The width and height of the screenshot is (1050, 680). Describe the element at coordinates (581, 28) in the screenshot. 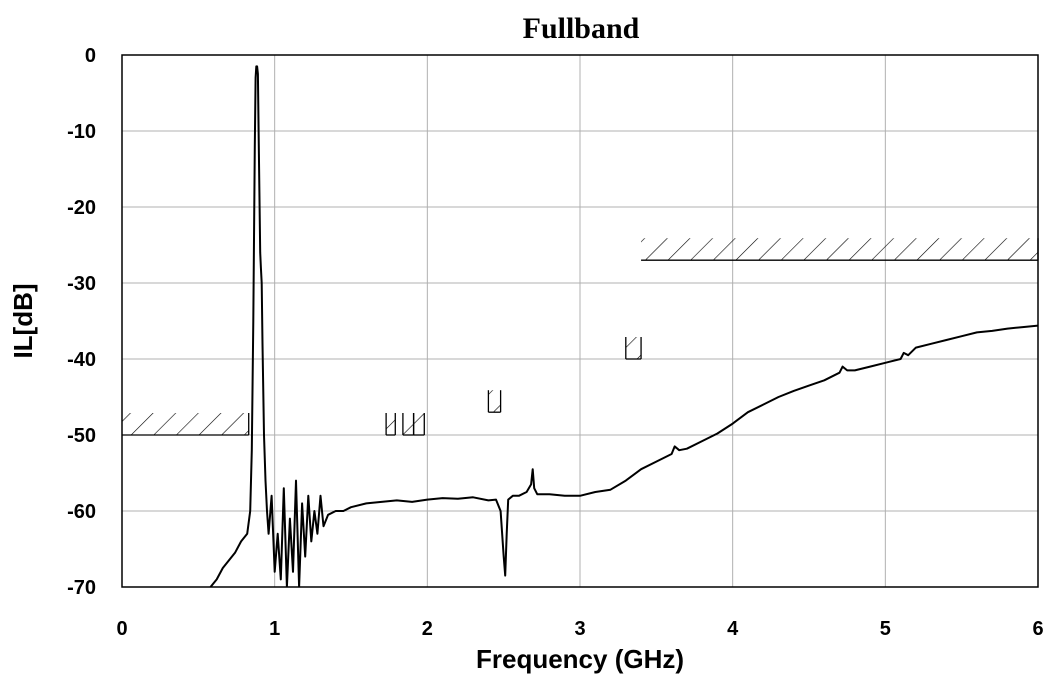

I see `chart-title: Fullband` at that location.